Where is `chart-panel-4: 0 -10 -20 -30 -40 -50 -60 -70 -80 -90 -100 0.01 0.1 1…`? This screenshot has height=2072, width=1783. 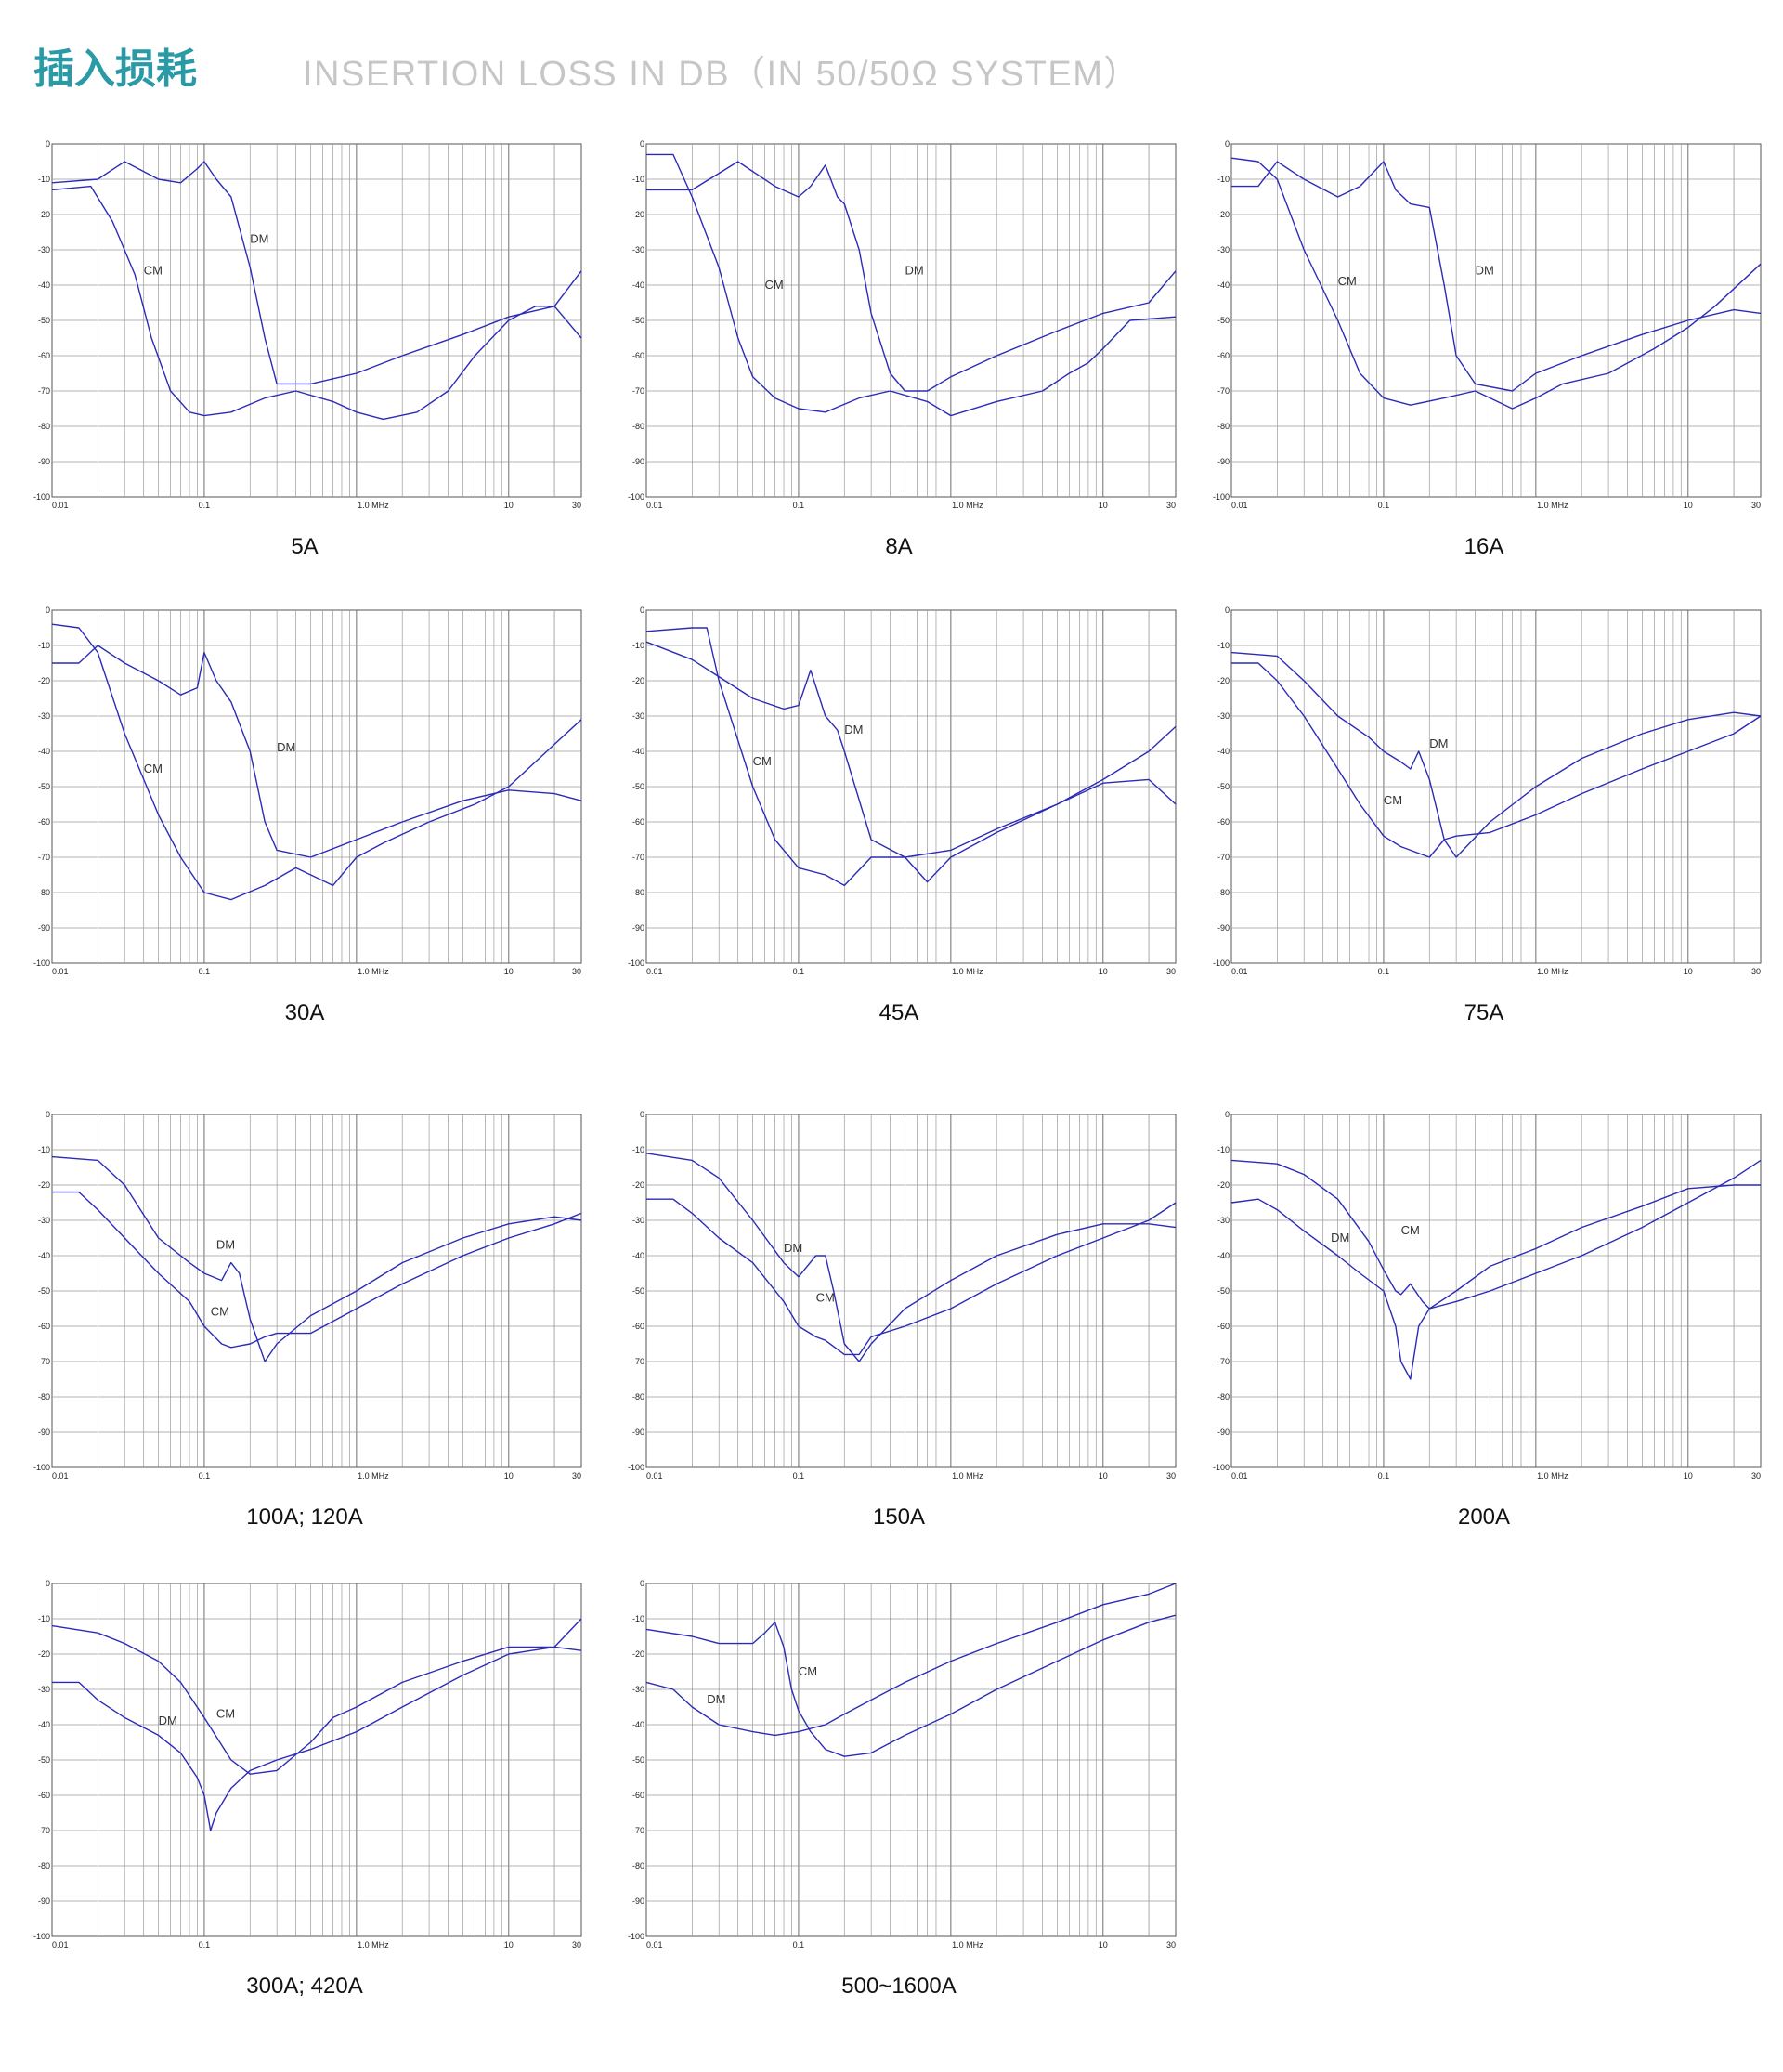
chart-panel-4: 0 -10 -20 -30 -40 -50 -60 -70 -80 -90 -100 0.01 0.1 1… is located at coordinates (304, 824).